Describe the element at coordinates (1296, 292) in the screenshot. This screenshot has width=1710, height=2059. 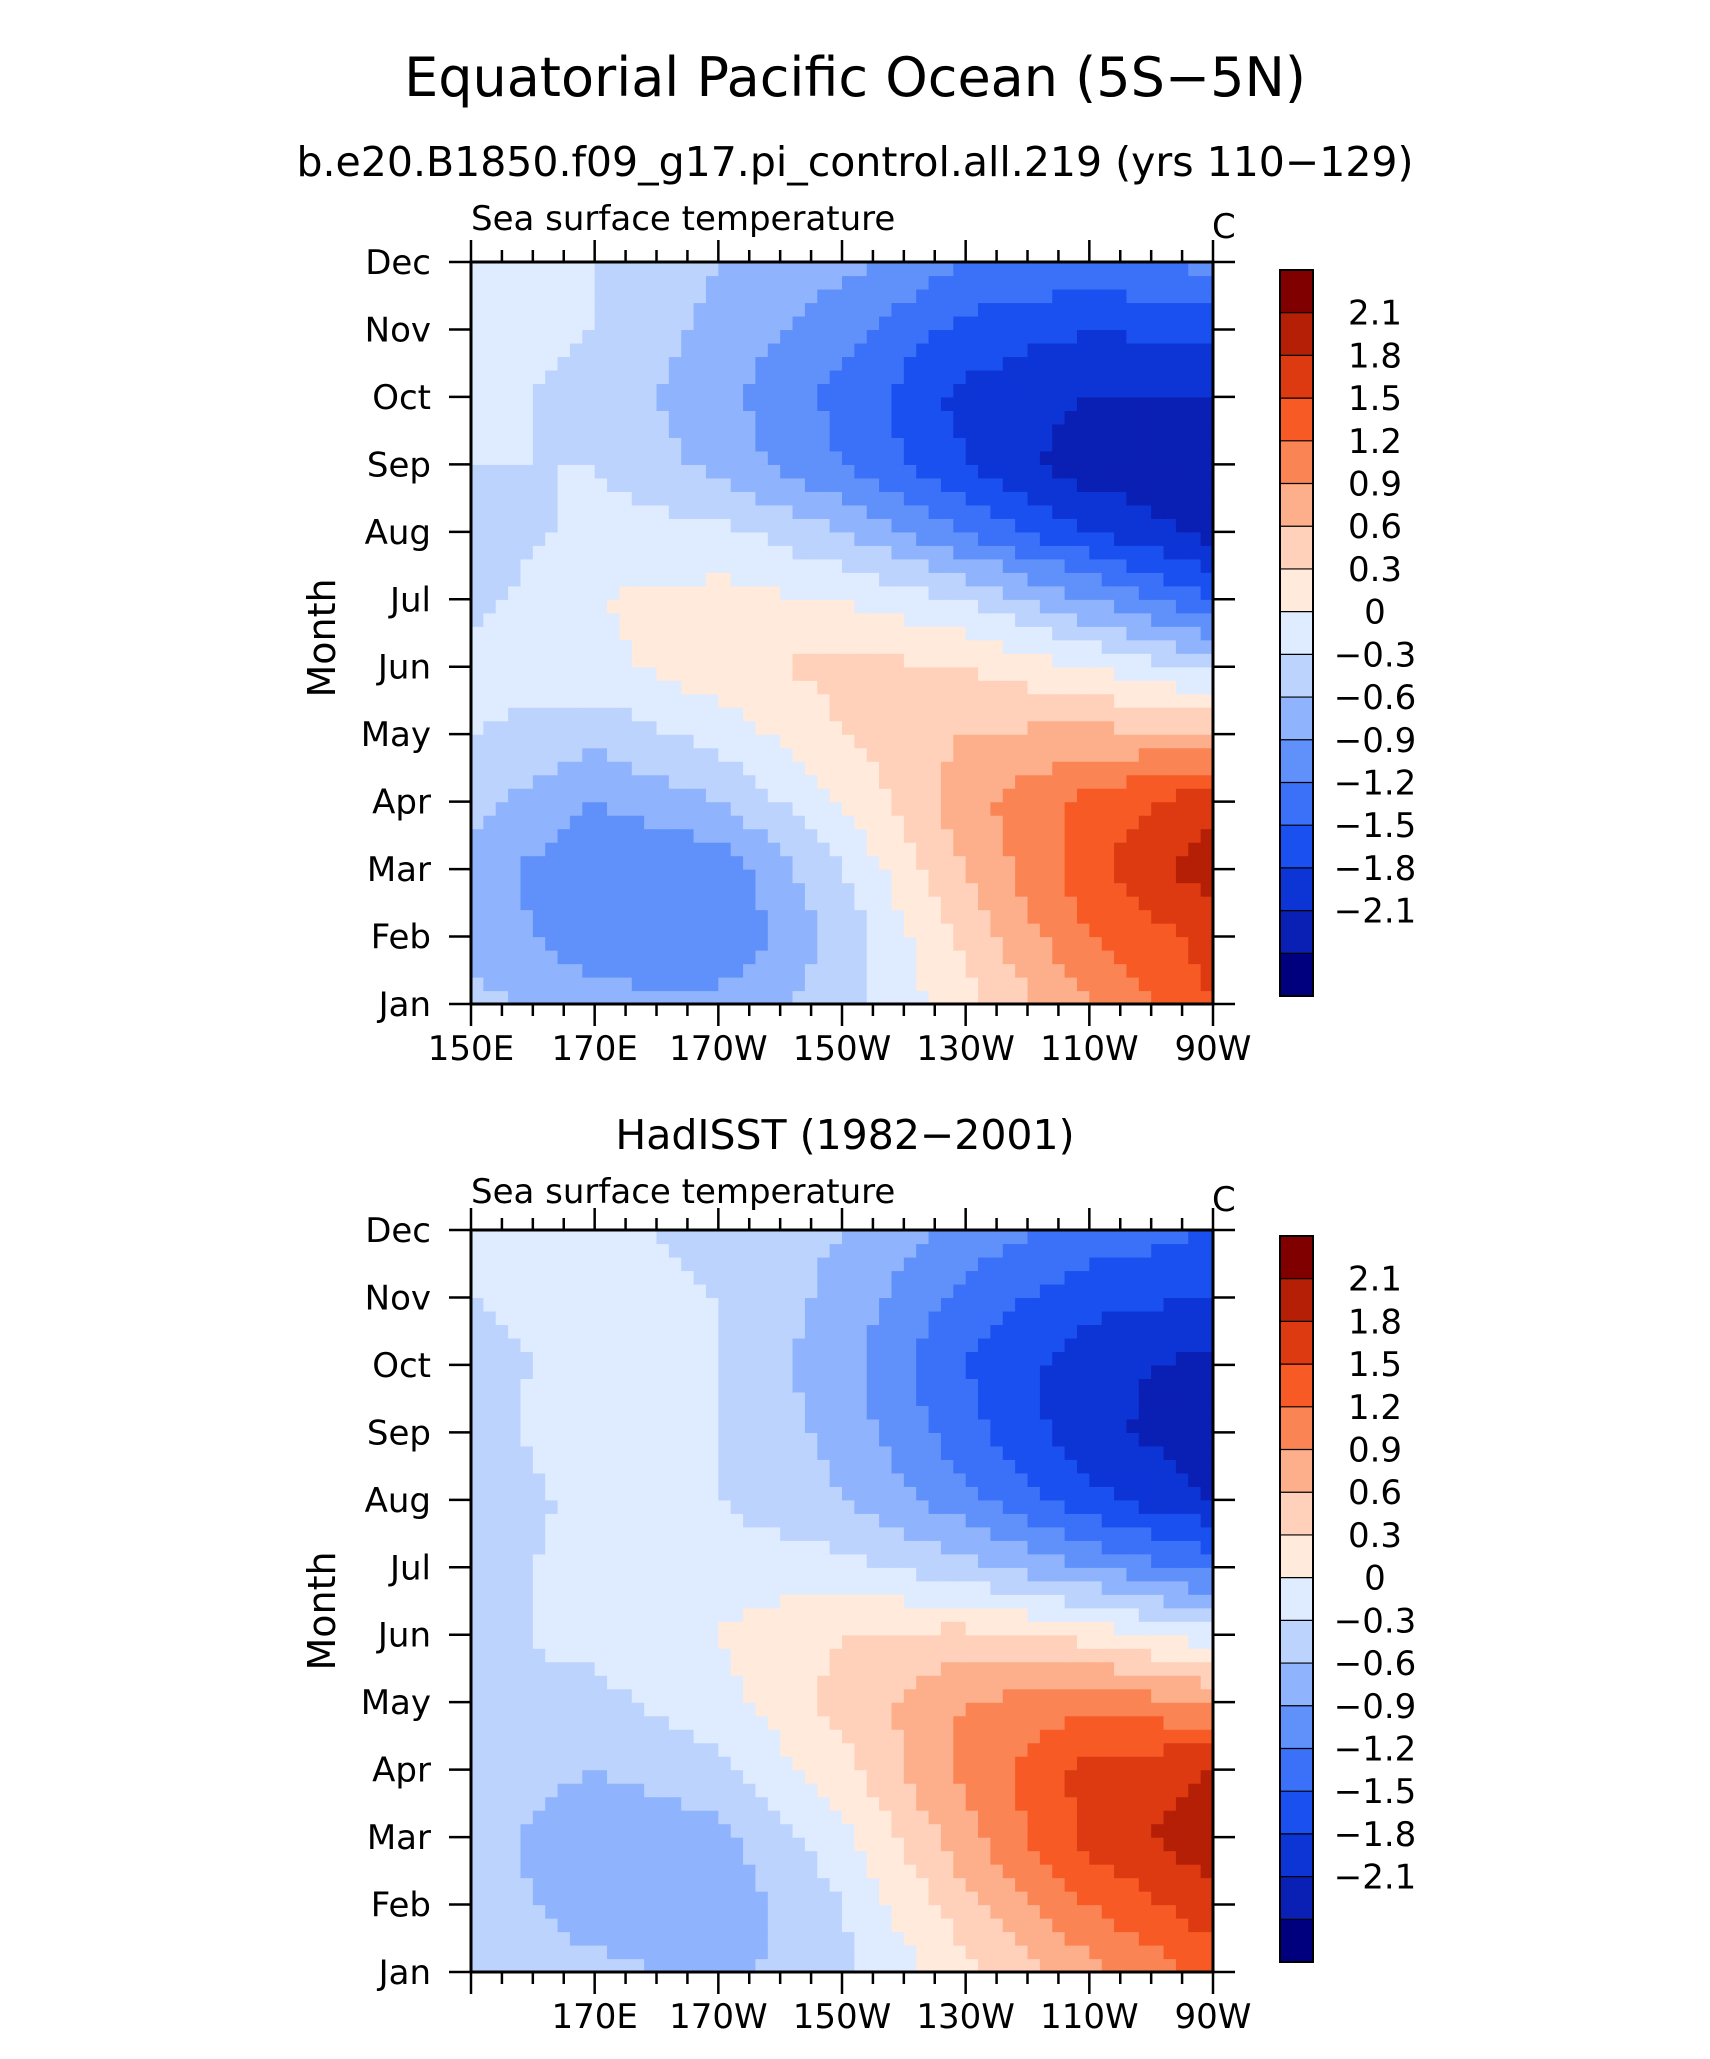
I see `colorbar-swatch` at that location.